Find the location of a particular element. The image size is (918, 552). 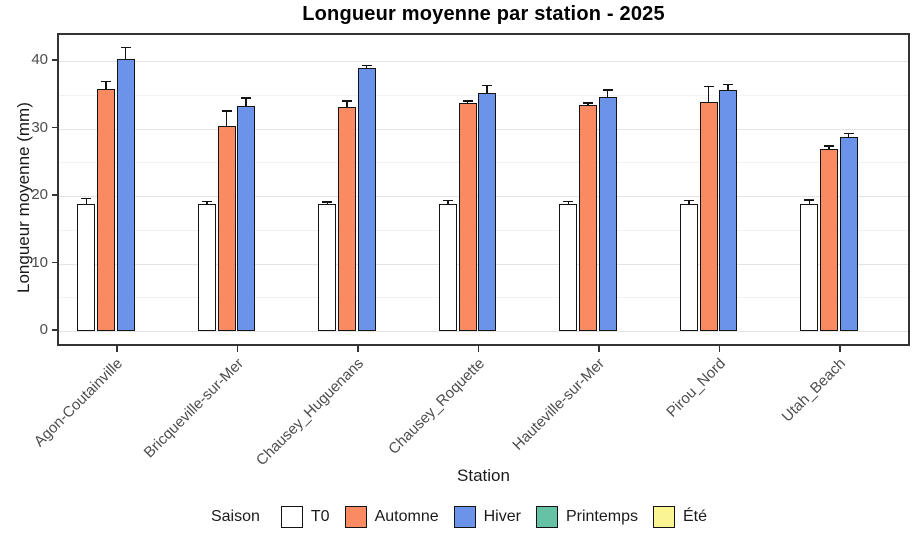

y-tick-label: 30 is located at coordinates (39, 127).